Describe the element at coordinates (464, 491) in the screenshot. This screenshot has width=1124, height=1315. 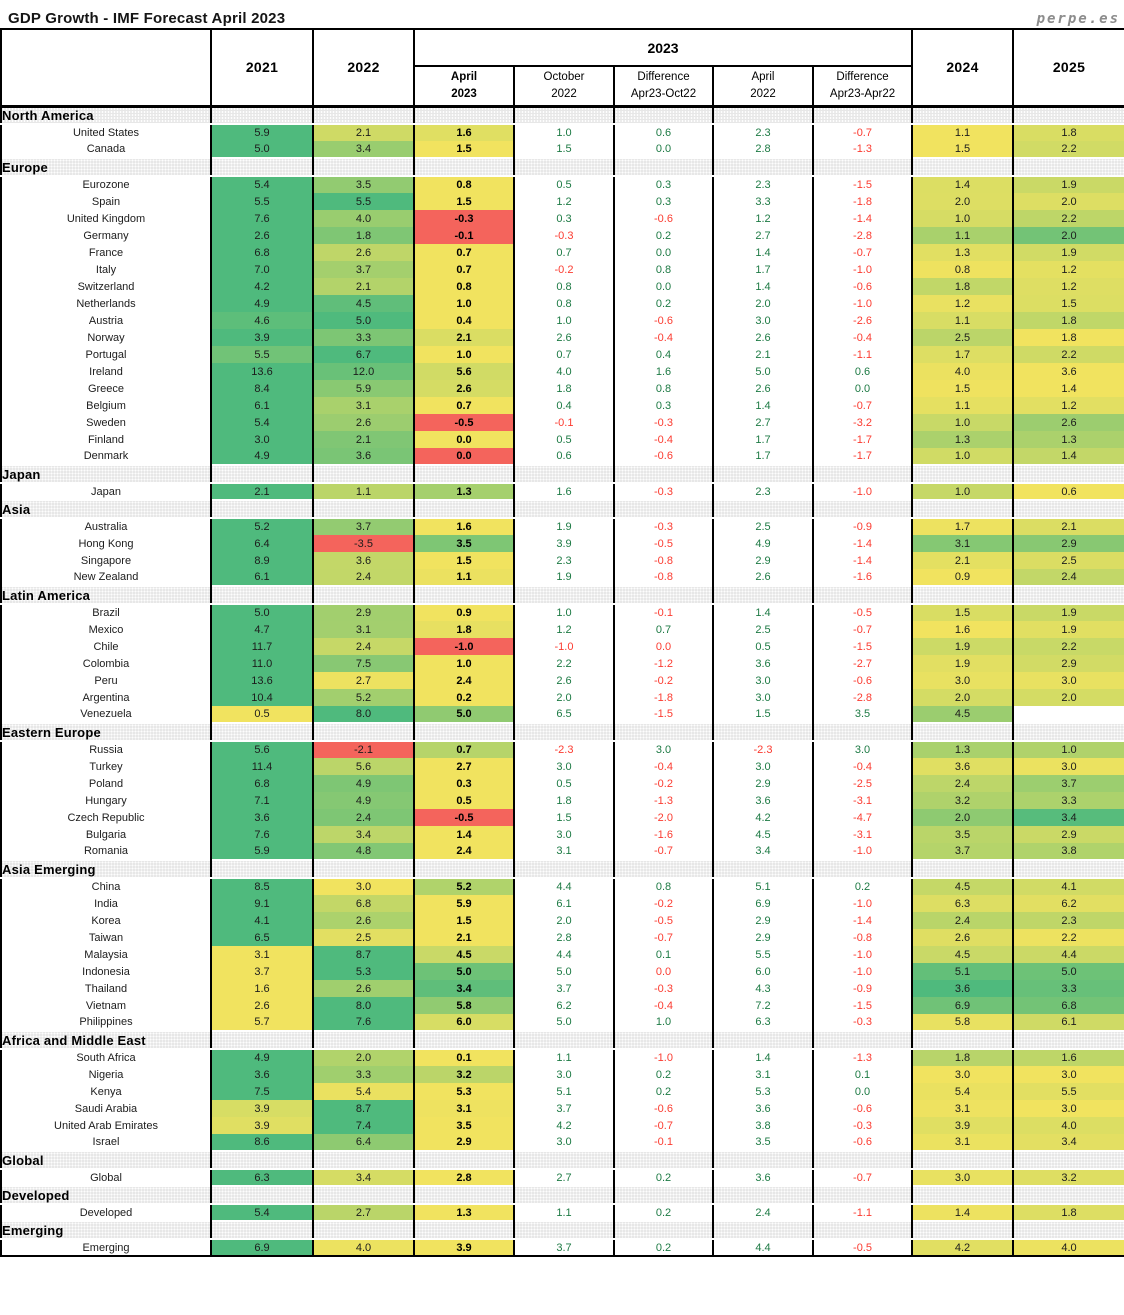
I see `cell-apr2023: 1.3` at that location.